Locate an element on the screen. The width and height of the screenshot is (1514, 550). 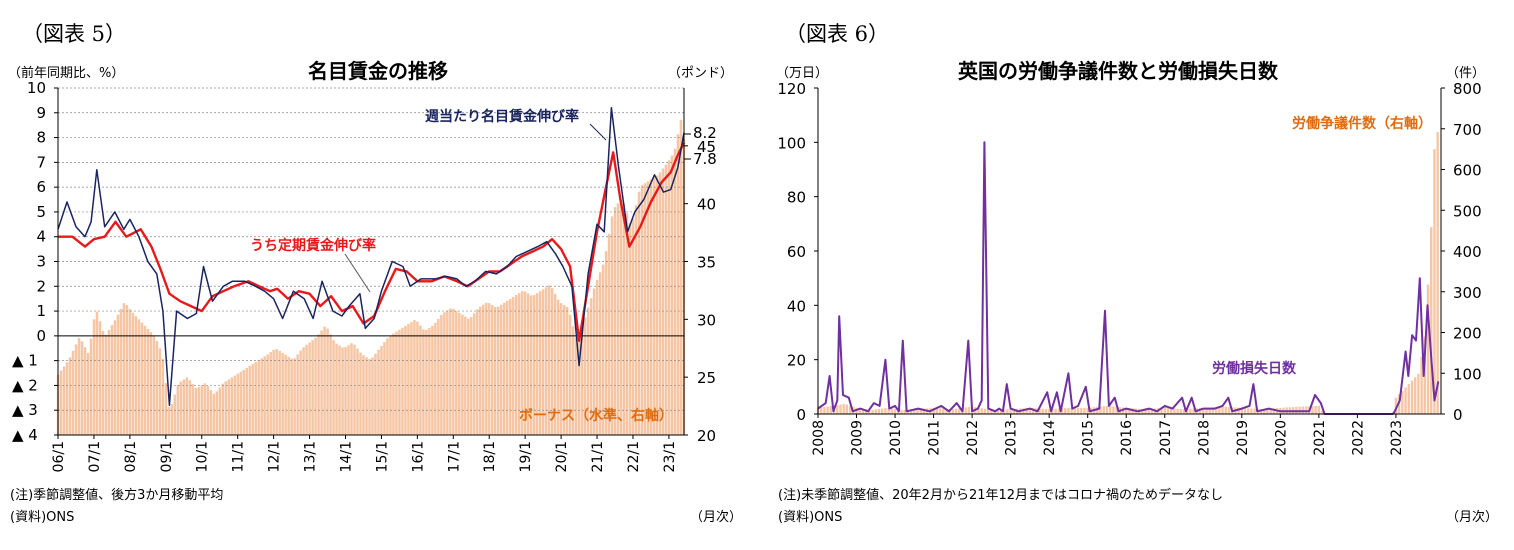
chart-6-source: (資料)ONS is located at coordinates (810, 517).